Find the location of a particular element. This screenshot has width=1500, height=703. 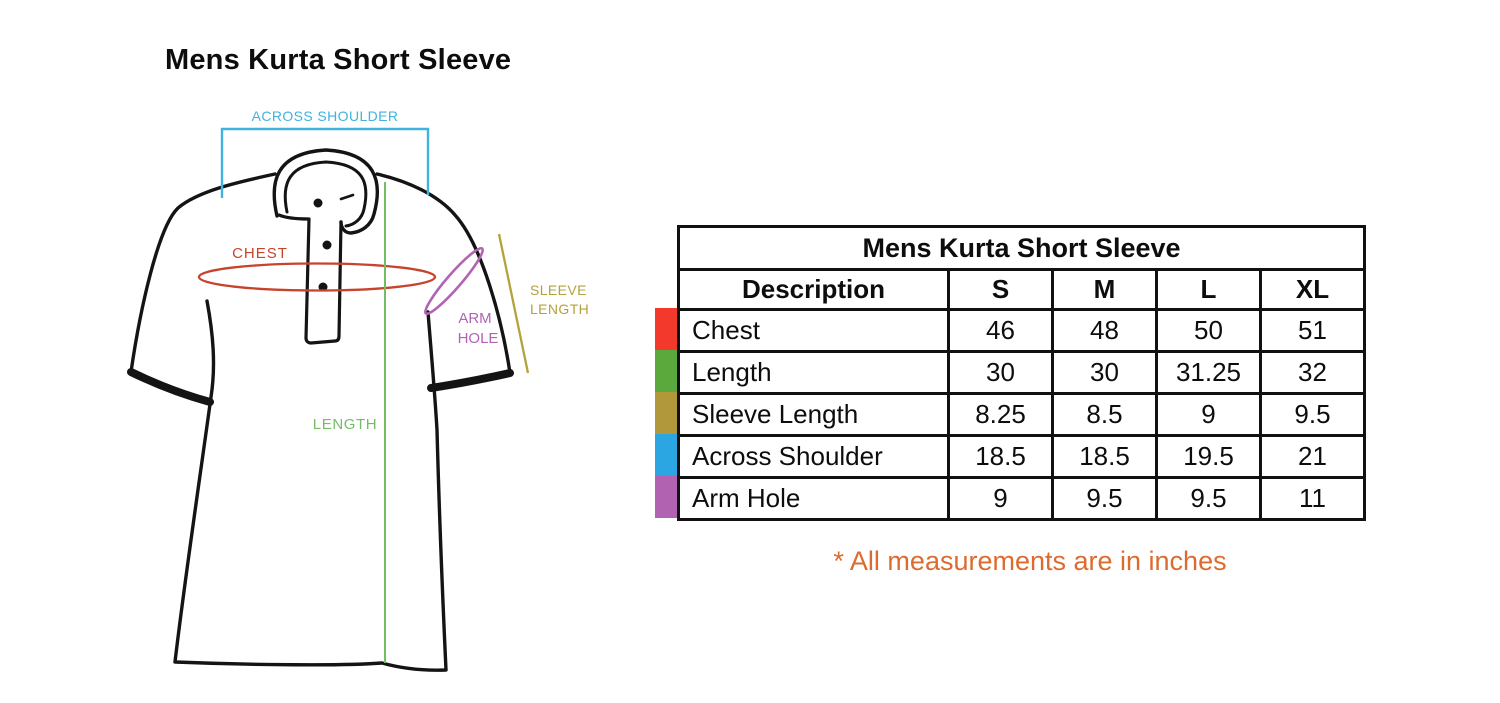

sleeve-length-label-line2: LENGTH is located at coordinates (559, 309).